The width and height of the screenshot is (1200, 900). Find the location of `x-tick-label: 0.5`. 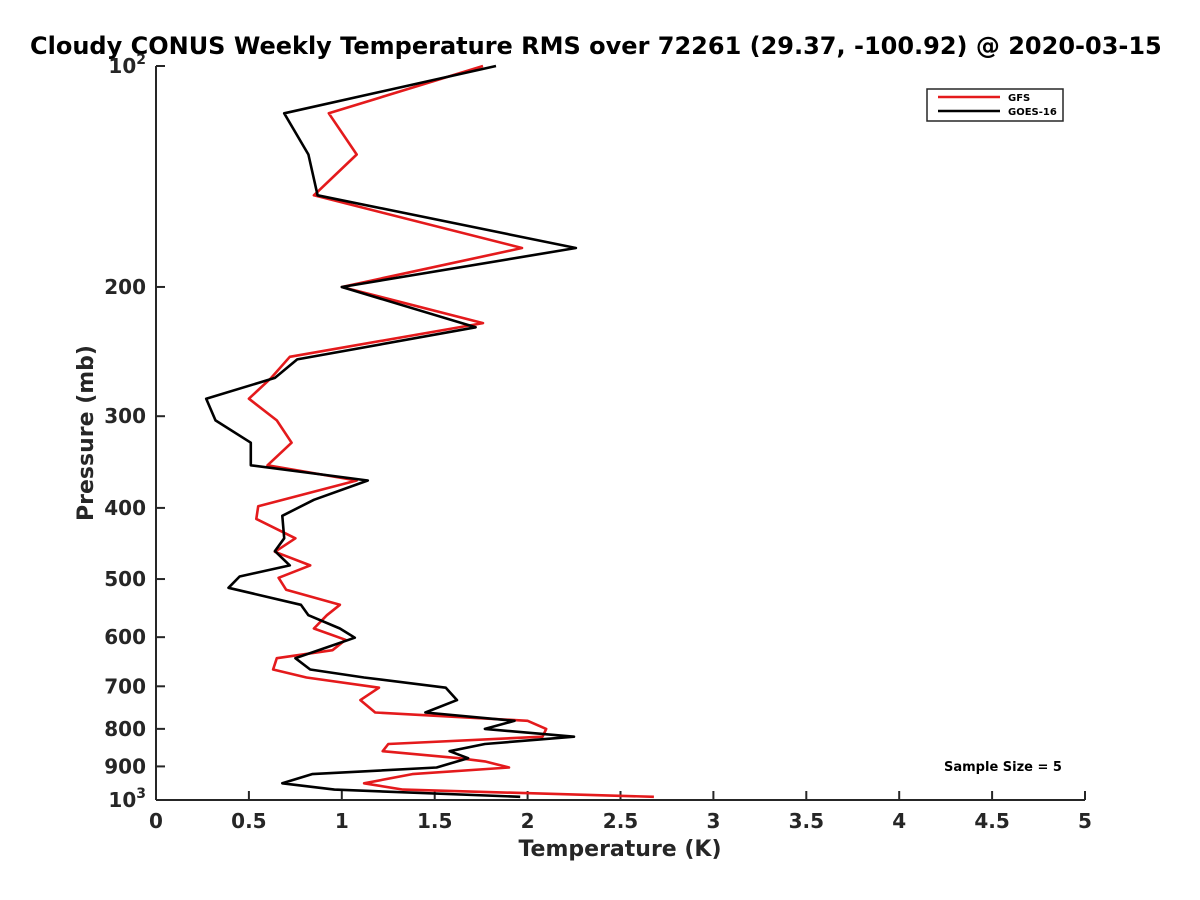

x-tick-label: 0.5 is located at coordinates (248, 821).